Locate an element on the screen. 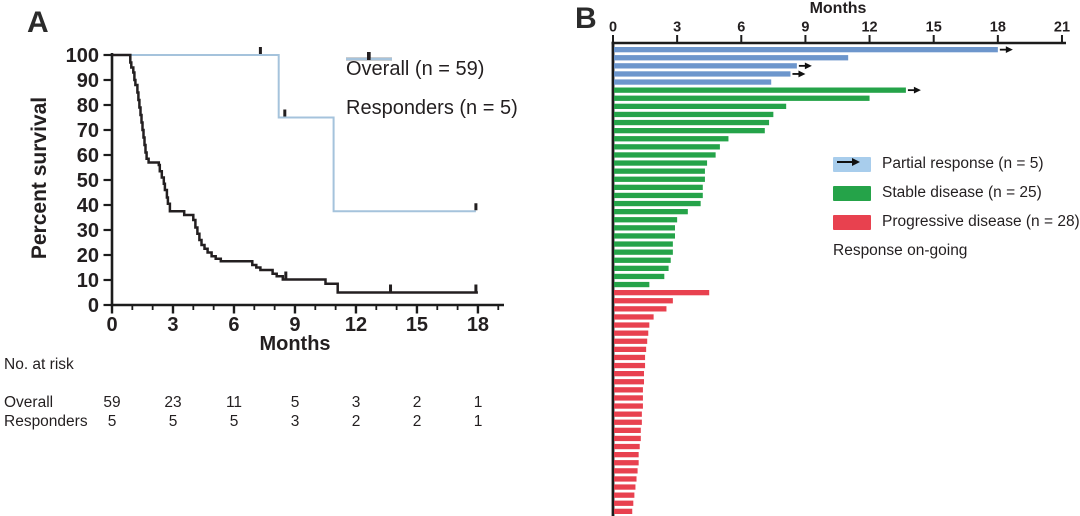  a-x-tick-label: 3 is located at coordinates (172, 325).